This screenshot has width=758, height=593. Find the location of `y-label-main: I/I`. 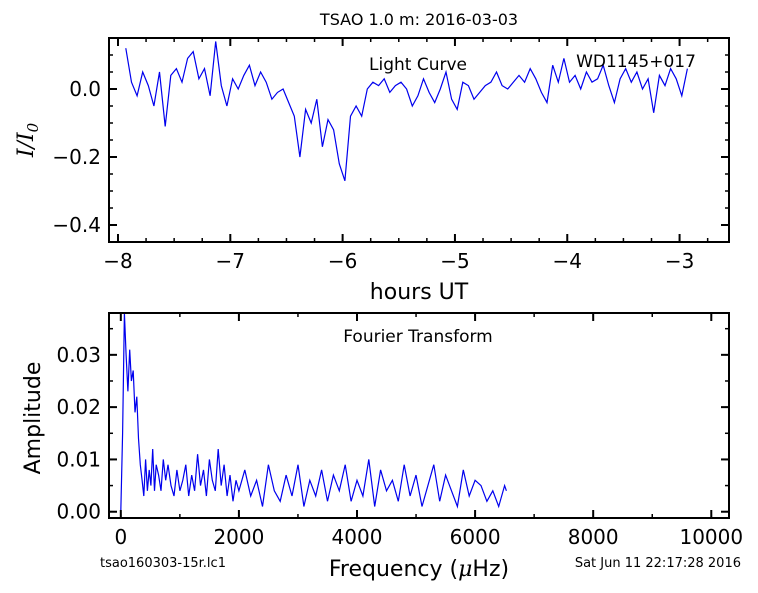

y-label-main: I/I is located at coordinates (26, 144).